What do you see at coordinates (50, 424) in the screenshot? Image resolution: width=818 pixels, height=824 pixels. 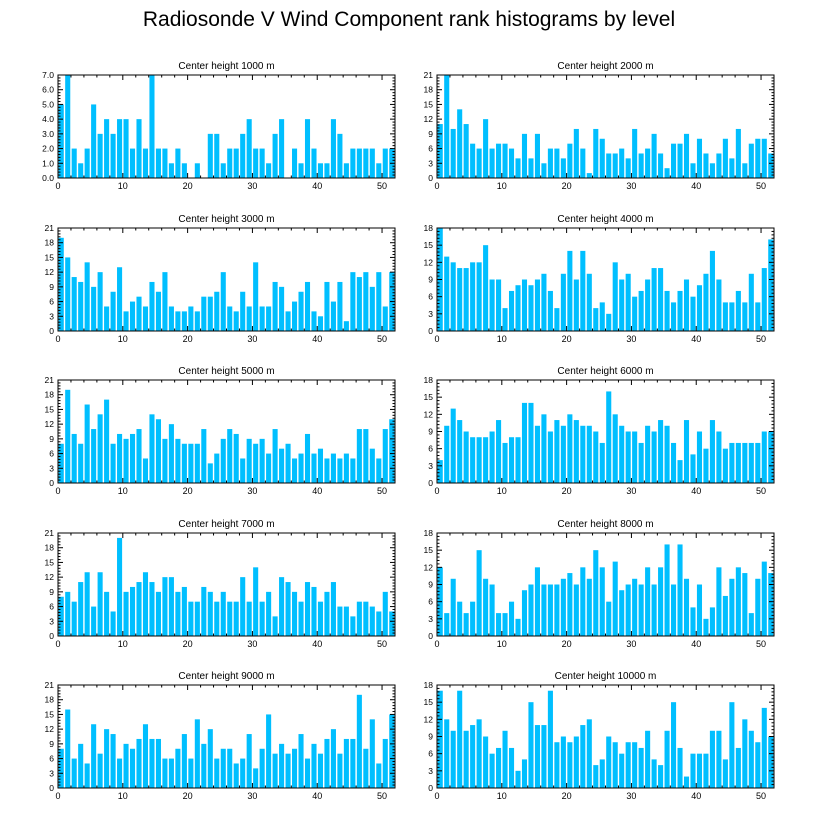 I see `y-tick-label: 12` at bounding box center [50, 424].